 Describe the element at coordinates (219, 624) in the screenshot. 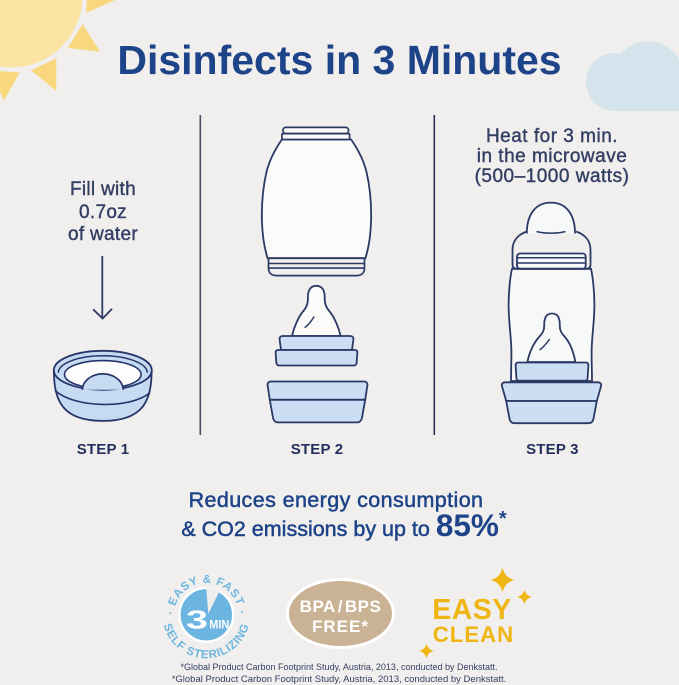

I see `svg-text: MIN` at that location.